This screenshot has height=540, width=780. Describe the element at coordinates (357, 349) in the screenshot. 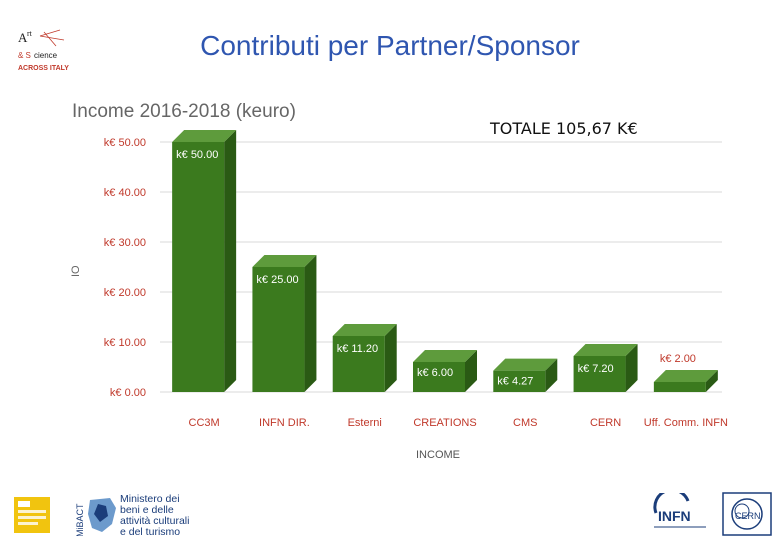

I see `data-label: k€ 11.20` at that location.